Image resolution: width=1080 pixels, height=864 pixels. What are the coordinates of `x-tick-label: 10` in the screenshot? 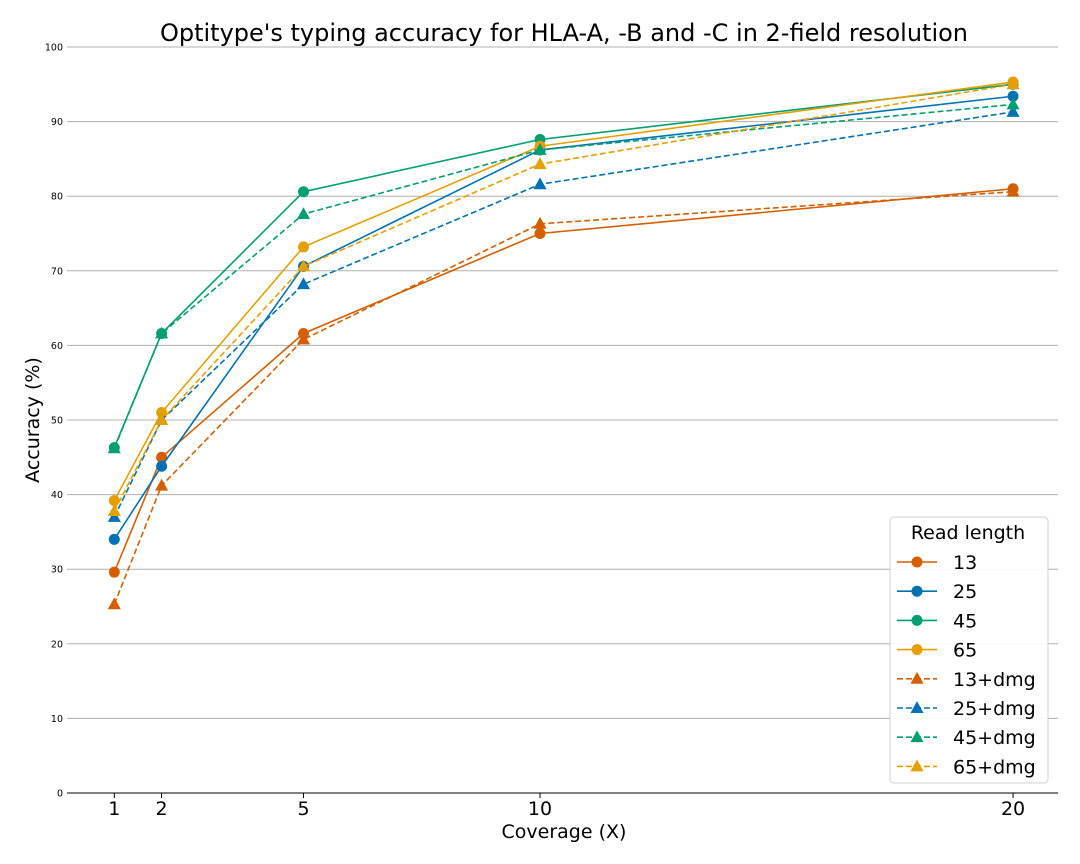 It's located at (540, 809).